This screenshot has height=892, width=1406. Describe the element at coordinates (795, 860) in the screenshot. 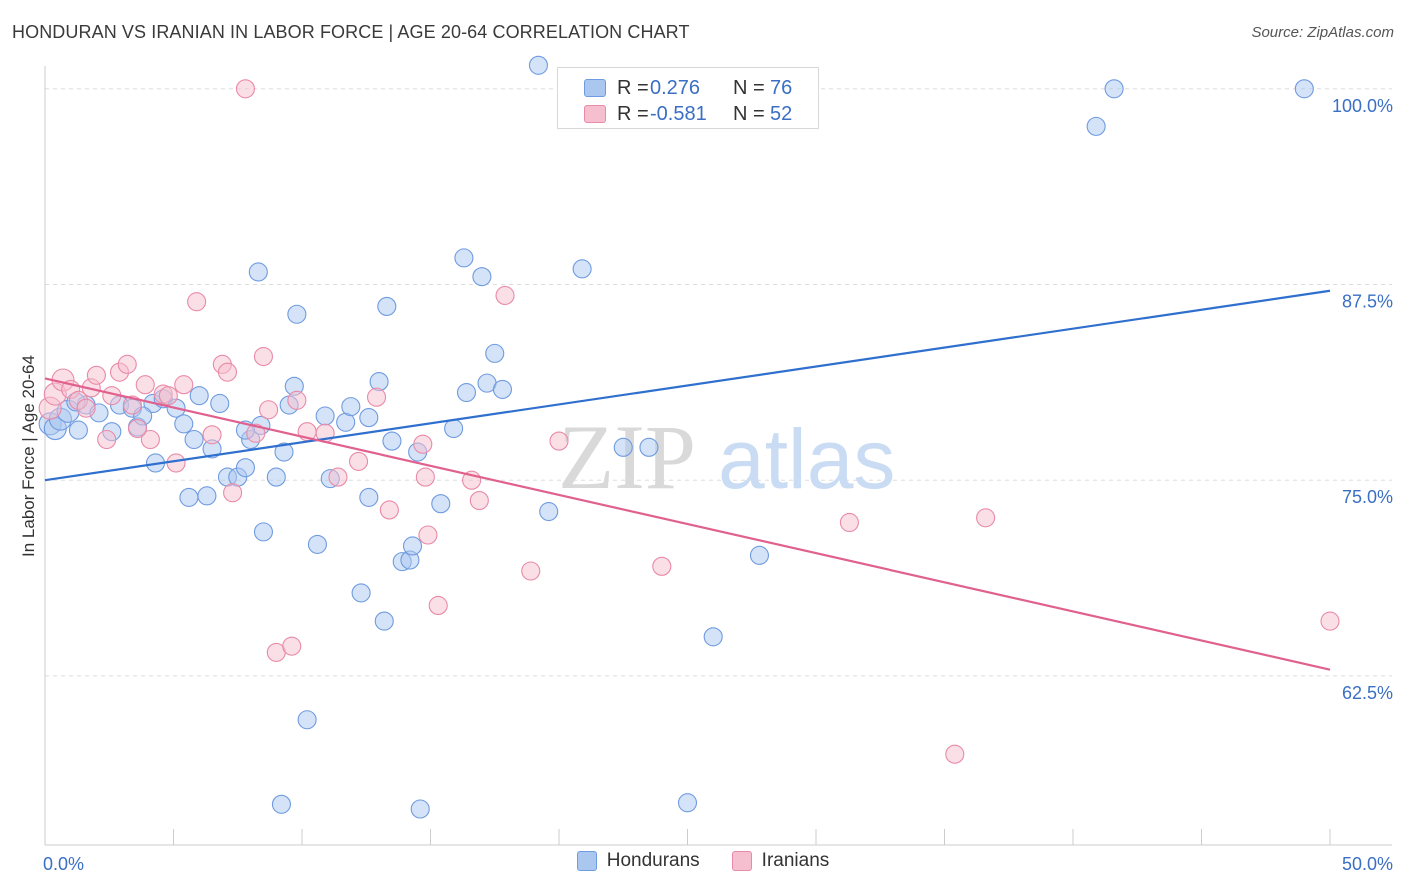

I see `legend-label-iranians: Iranians` at that location.